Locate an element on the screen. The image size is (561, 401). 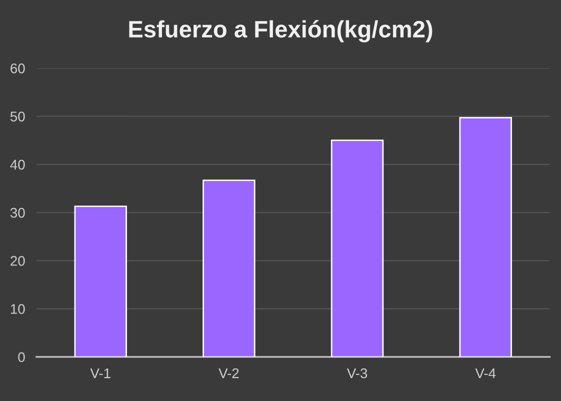
x-tick-label: V-2 is located at coordinates (228, 373).